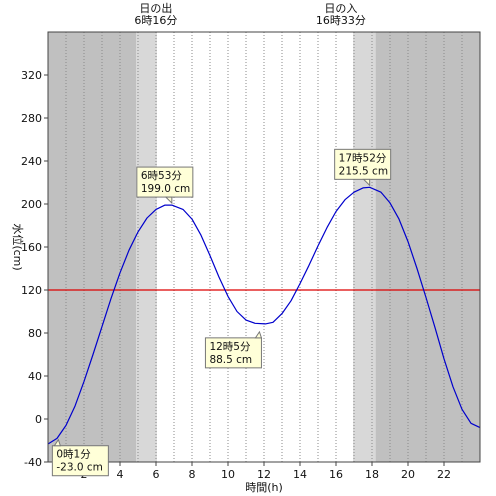 Image resolution: width=496 pixels, height=496 pixels. What do you see at coordinates (372, 474) in the screenshot?
I see `x-tick-label: 18` at bounding box center [372, 474].